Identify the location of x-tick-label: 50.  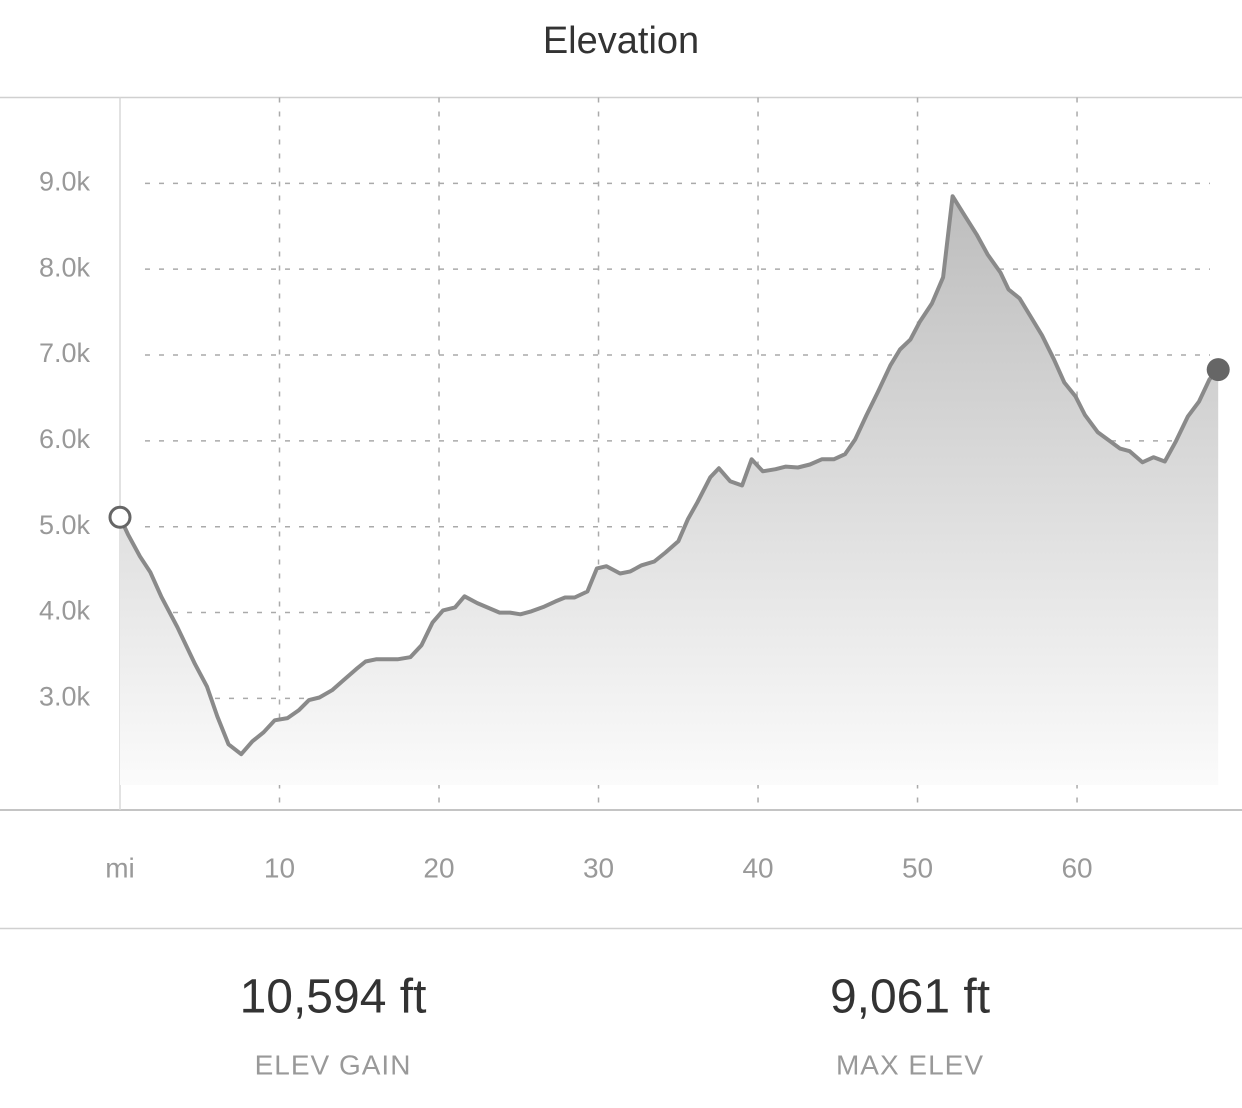
(917, 867).